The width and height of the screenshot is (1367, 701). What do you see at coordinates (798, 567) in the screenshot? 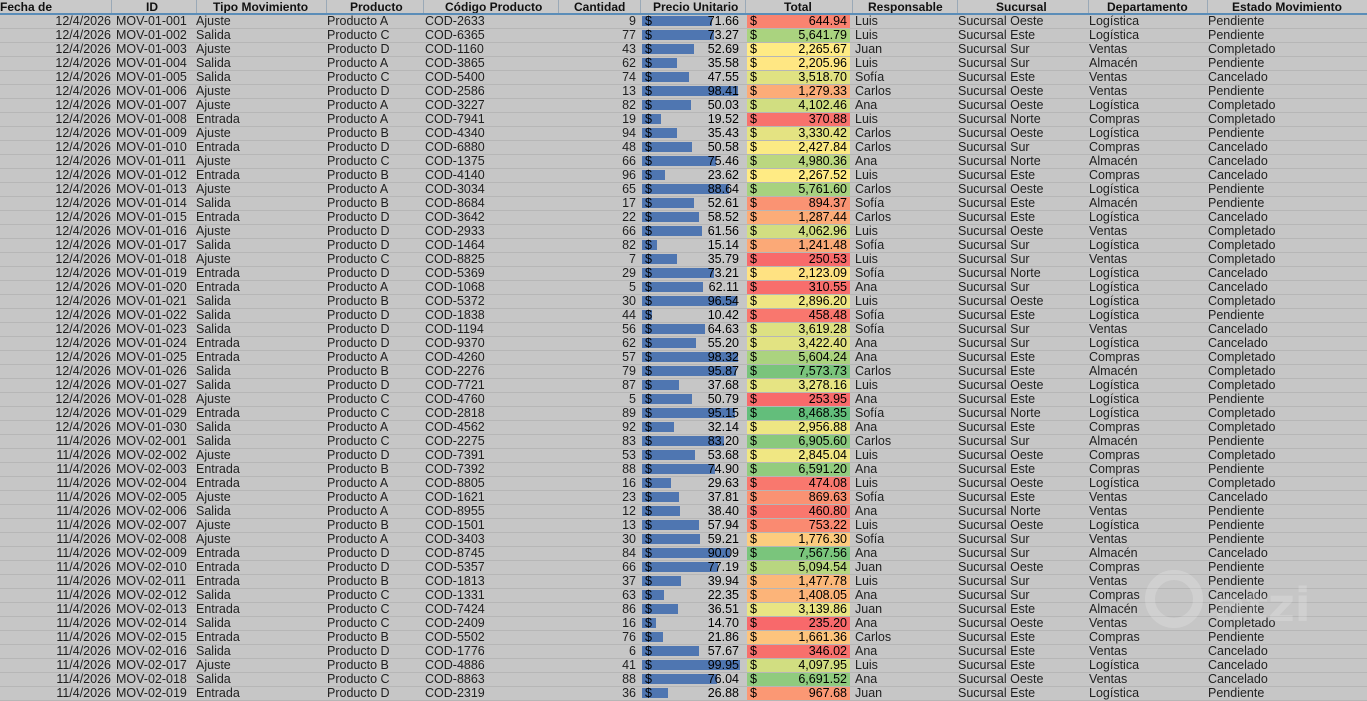
I see `cell-total: $5,094.54` at bounding box center [798, 567].